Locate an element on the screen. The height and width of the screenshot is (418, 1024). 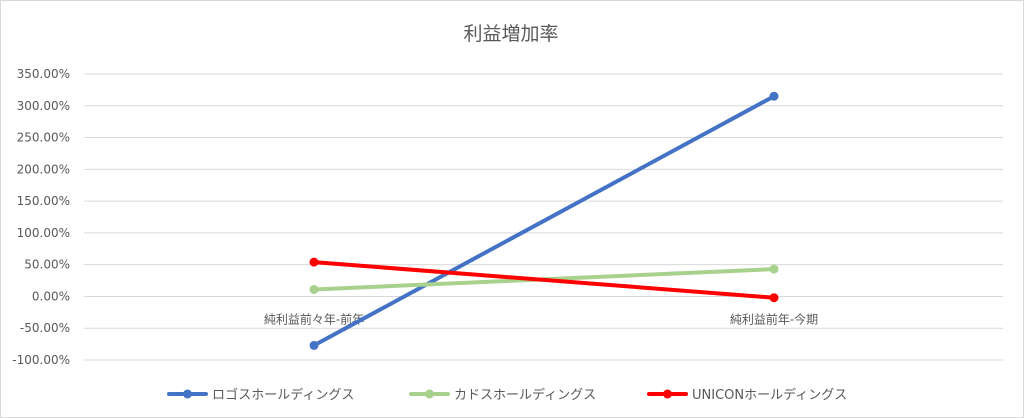
legend-label: ロゴスホールディングス is located at coordinates (283, 395).